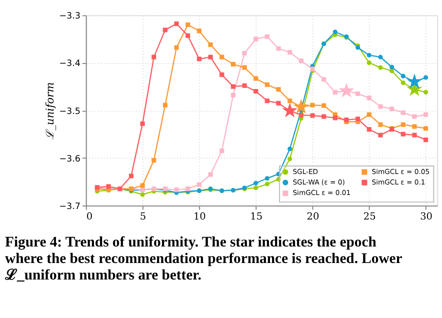  I want to click on x-tick-label: 15, so click(256, 217).